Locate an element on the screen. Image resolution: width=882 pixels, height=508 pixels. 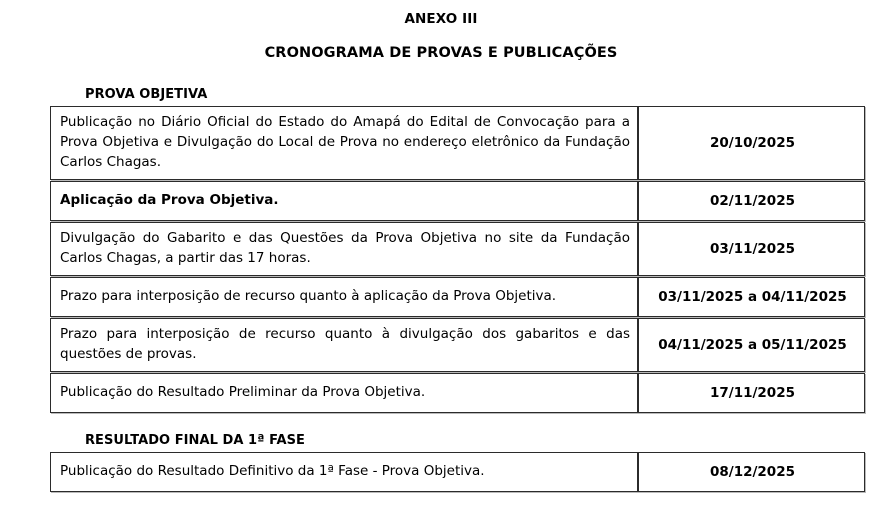
event-date-cell: 02/11/2025 is located at coordinates (751, 200).